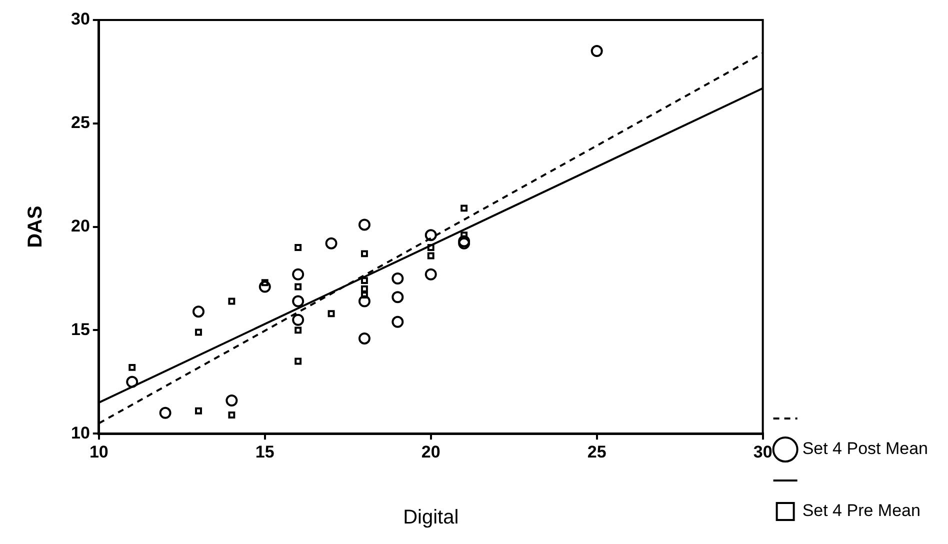 This screenshot has height=544, width=948. What do you see at coordinates (596, 452) in the screenshot?
I see `x-tick-label: 25` at bounding box center [596, 452].